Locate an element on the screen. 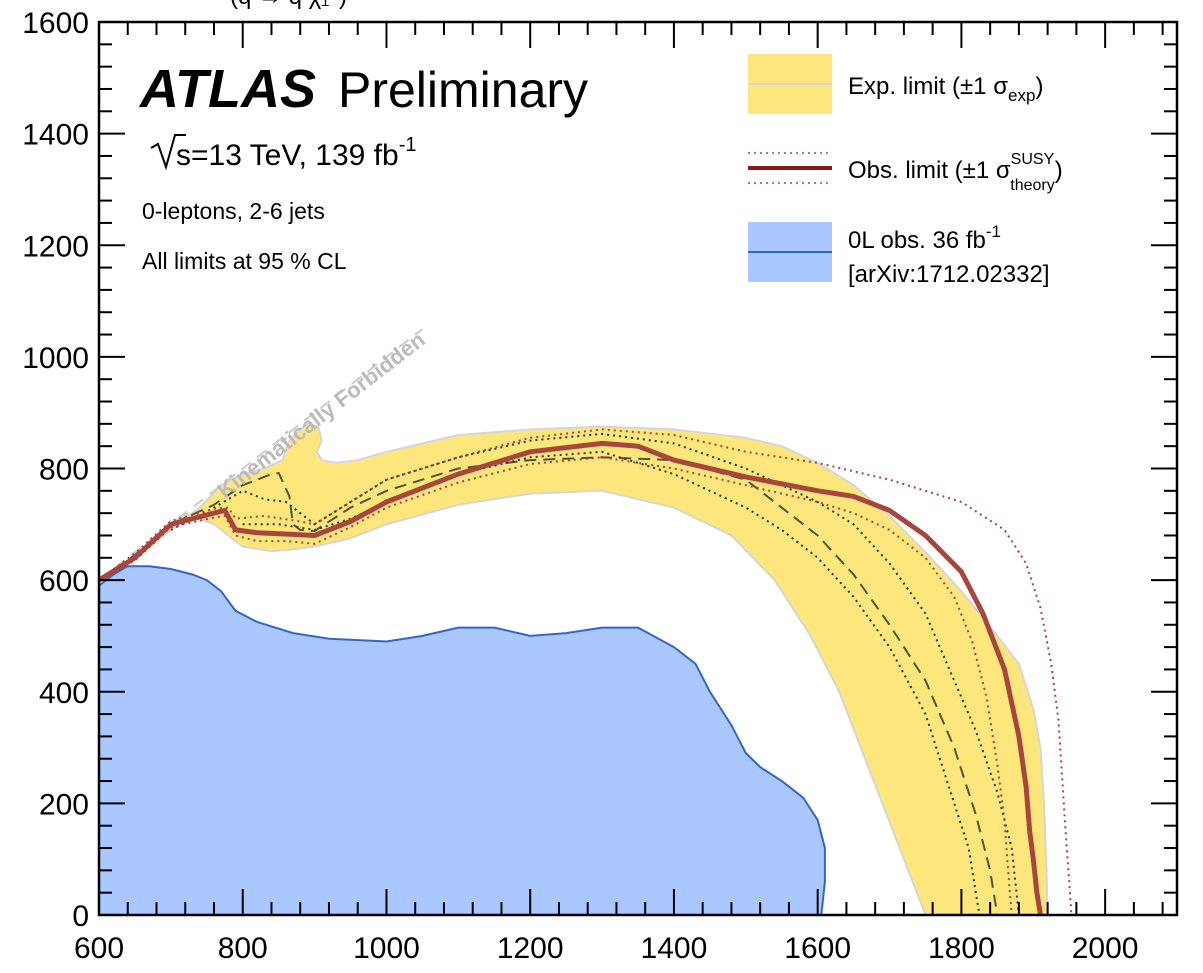 Image resolution: width=1203 pixels, height=973 pixels. selection-label: 0-leptons, 2-6 jets is located at coordinates (233, 211).